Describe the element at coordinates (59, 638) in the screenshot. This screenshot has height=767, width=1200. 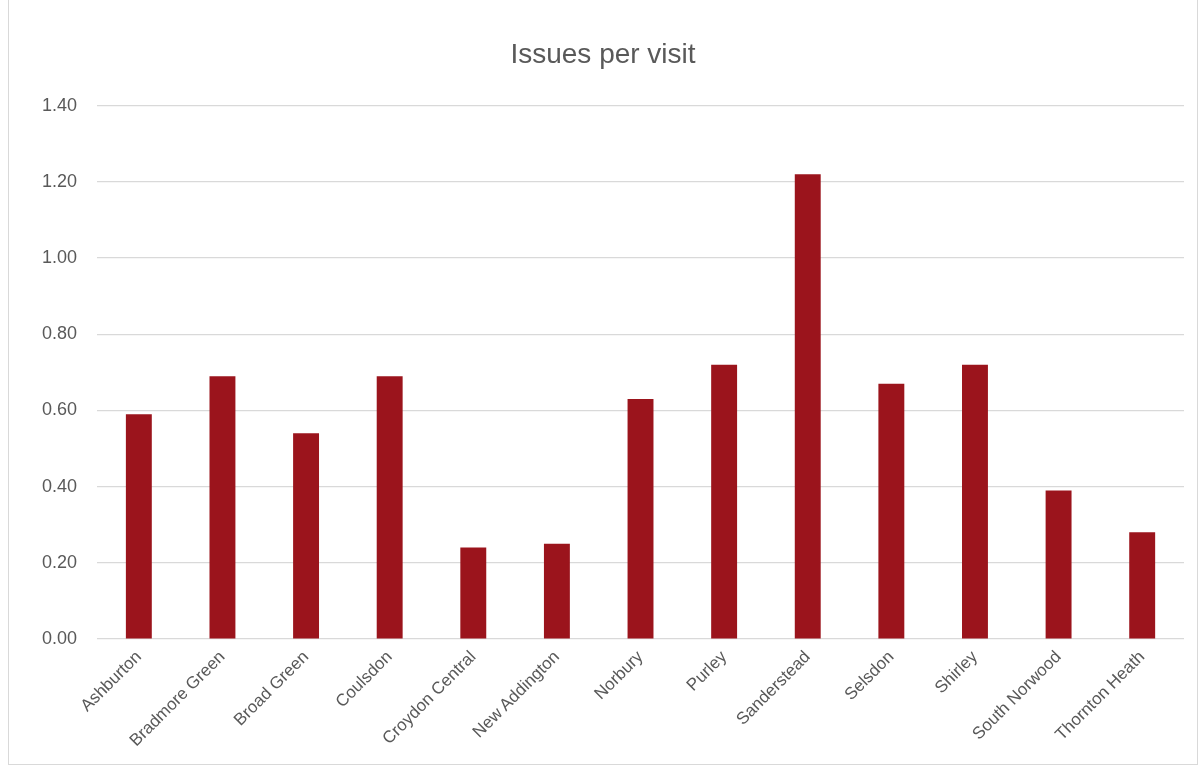
I see `y-tick-label: 0.00` at that location.